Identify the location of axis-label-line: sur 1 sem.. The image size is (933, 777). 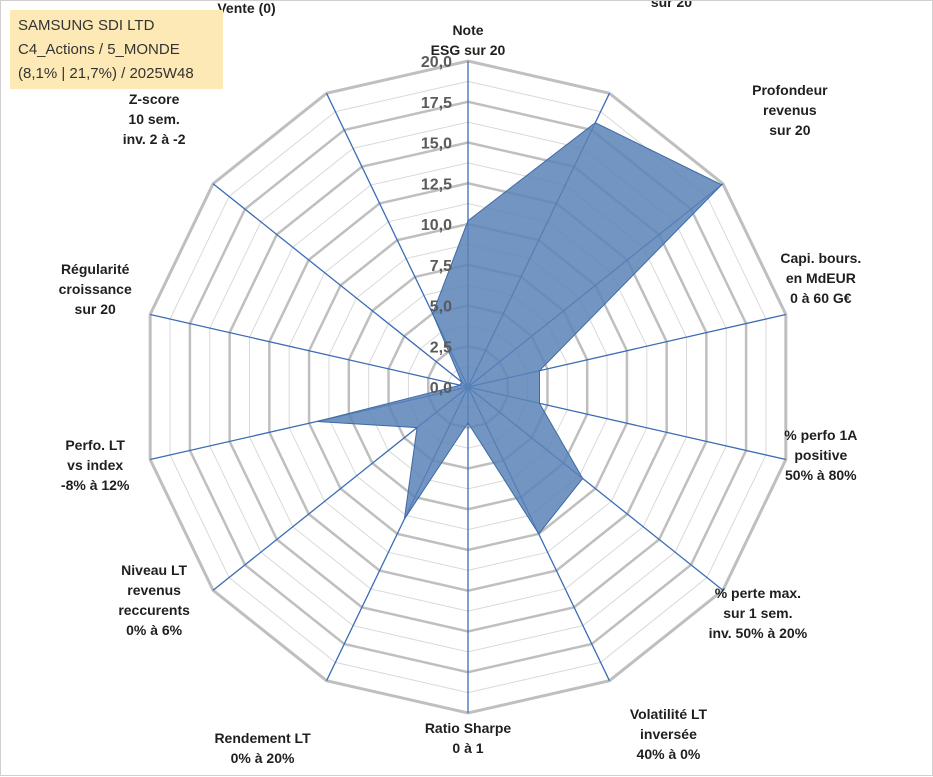
(757, 613).